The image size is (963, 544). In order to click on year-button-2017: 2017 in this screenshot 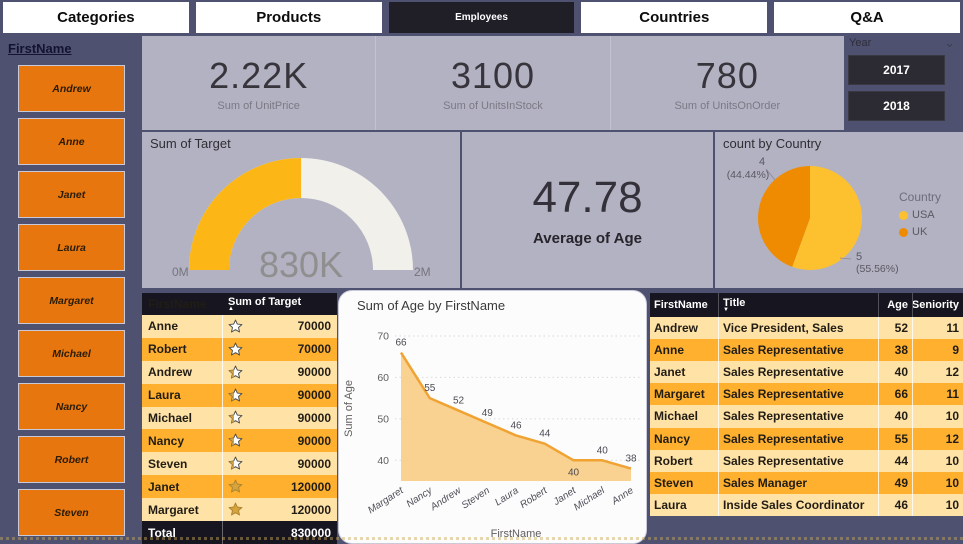, I will do `click(896, 70)`.